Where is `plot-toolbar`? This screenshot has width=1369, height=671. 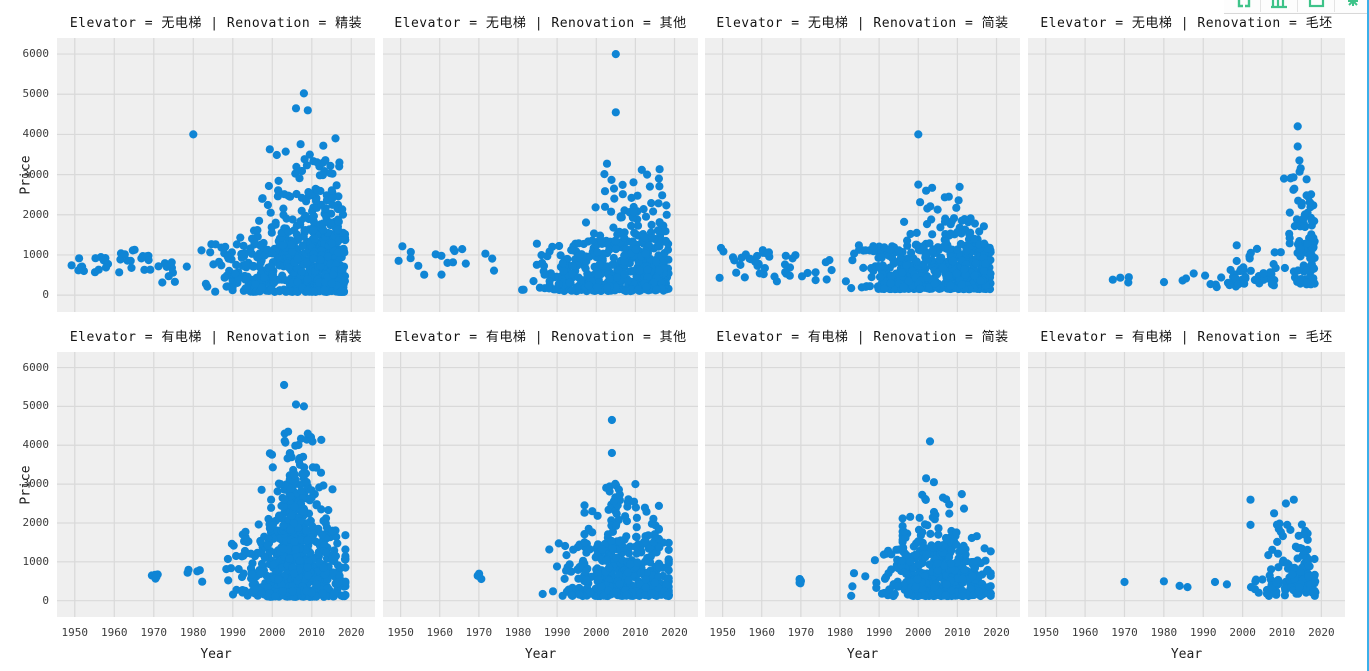 plot-toolbar is located at coordinates (1296, 7).